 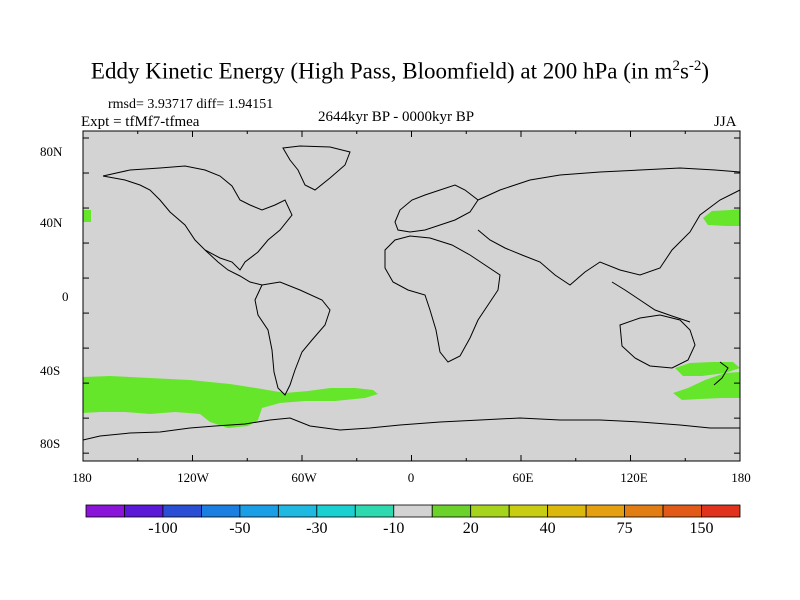 What do you see at coordinates (197, 218) in the screenshot?
I see `coast-north-america` at bounding box center [197, 218].